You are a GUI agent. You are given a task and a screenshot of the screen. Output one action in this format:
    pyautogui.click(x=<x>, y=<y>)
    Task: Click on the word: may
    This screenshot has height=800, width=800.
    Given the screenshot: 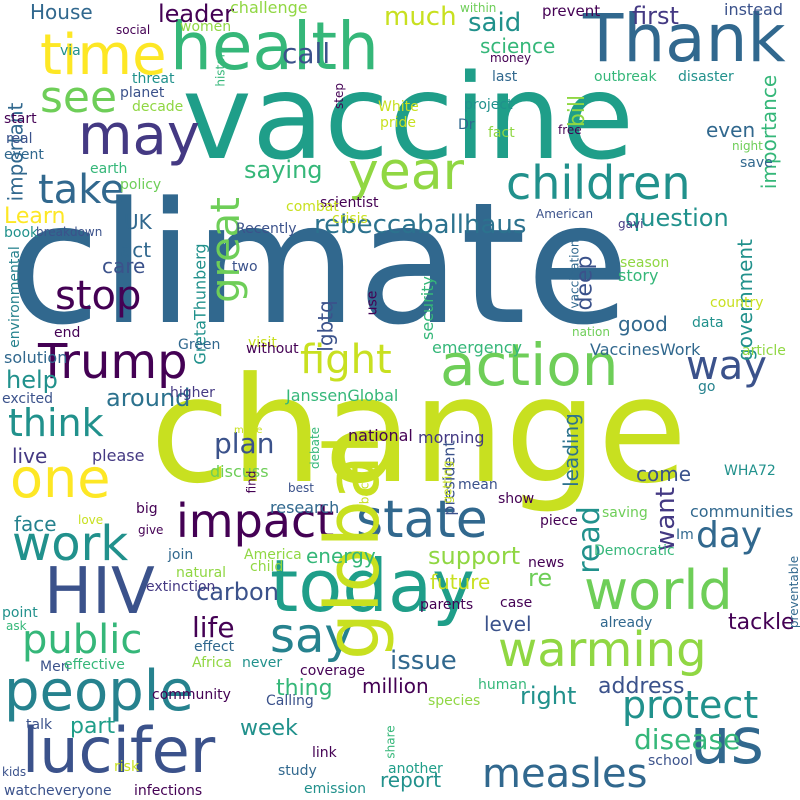 What is the action you would take?
    pyautogui.click(x=139, y=135)
    